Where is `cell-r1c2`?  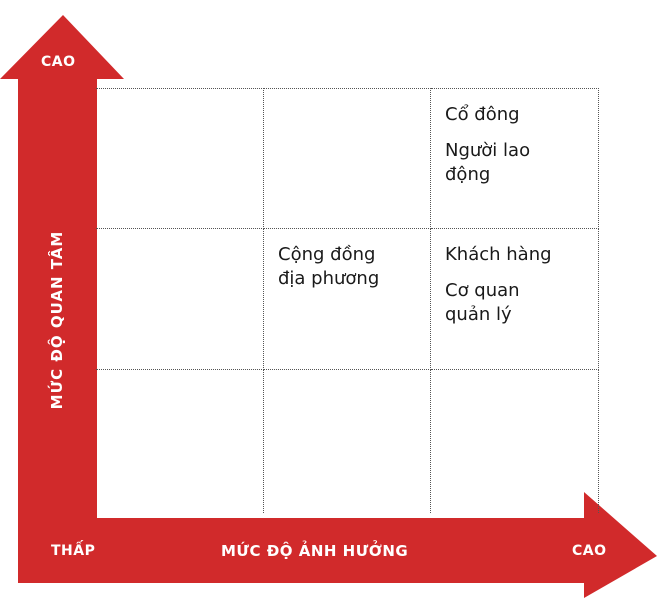 cell-r1c2 is located at coordinates (347, 158).